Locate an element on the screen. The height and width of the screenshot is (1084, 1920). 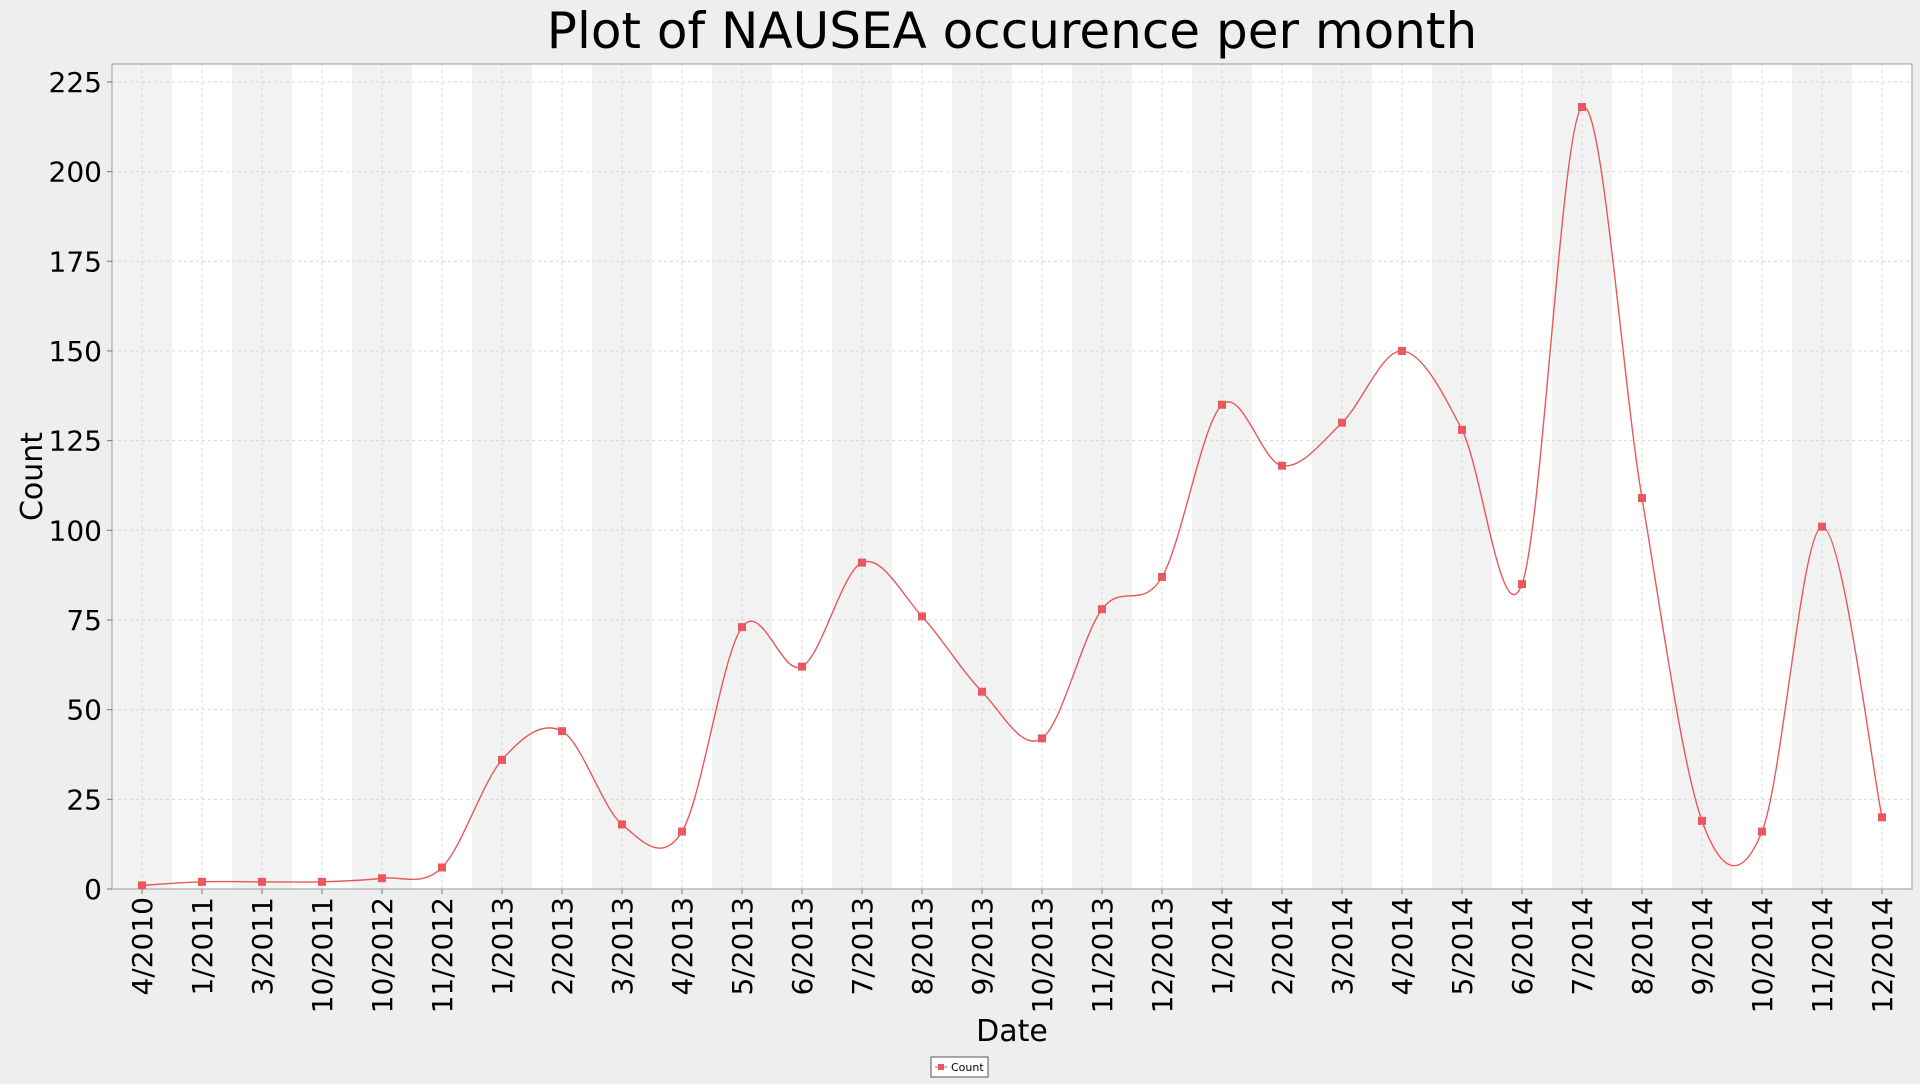
legend: Count is located at coordinates (959, 1067).